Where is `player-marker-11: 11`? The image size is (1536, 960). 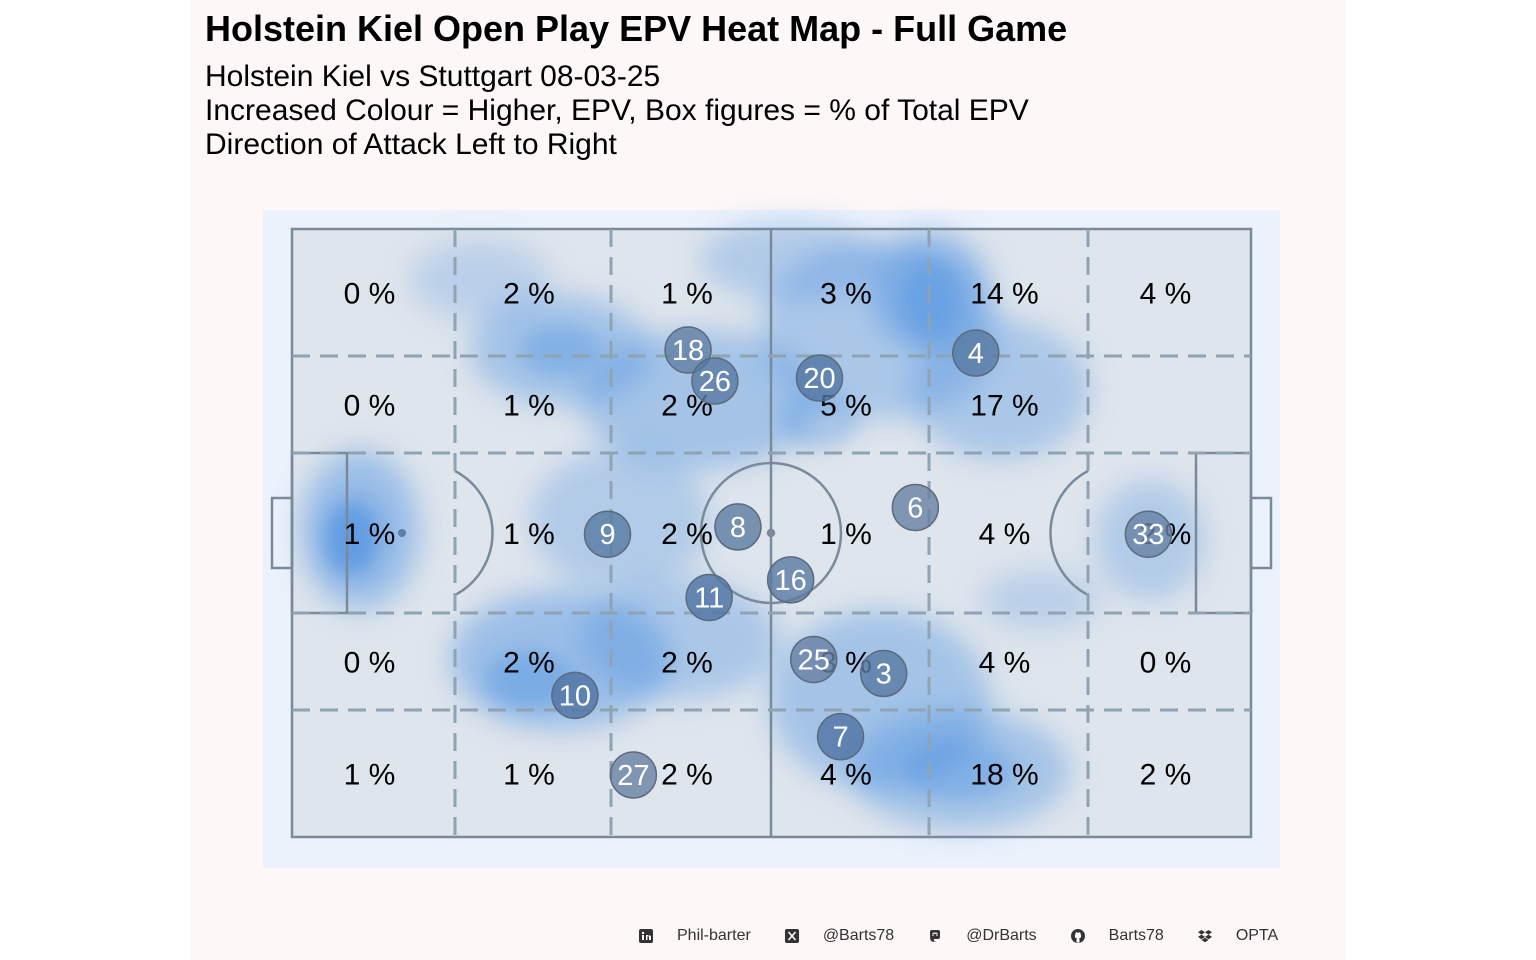
player-marker-11: 11 is located at coordinates (709, 597).